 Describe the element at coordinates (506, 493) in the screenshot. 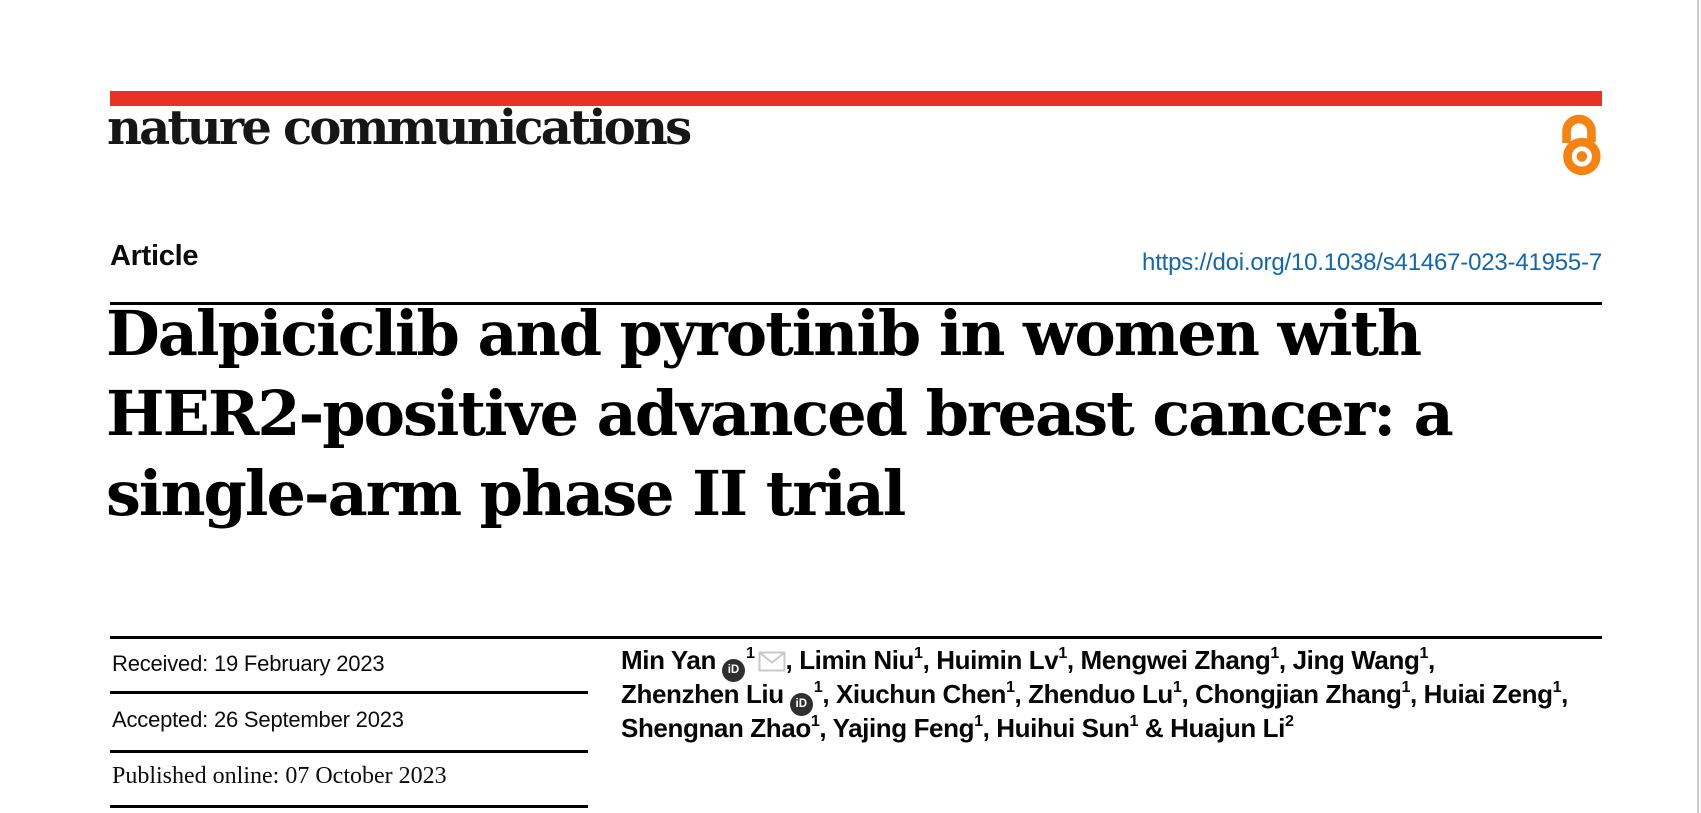

I see `paper-title-line-3: single-arm phase II trial` at that location.